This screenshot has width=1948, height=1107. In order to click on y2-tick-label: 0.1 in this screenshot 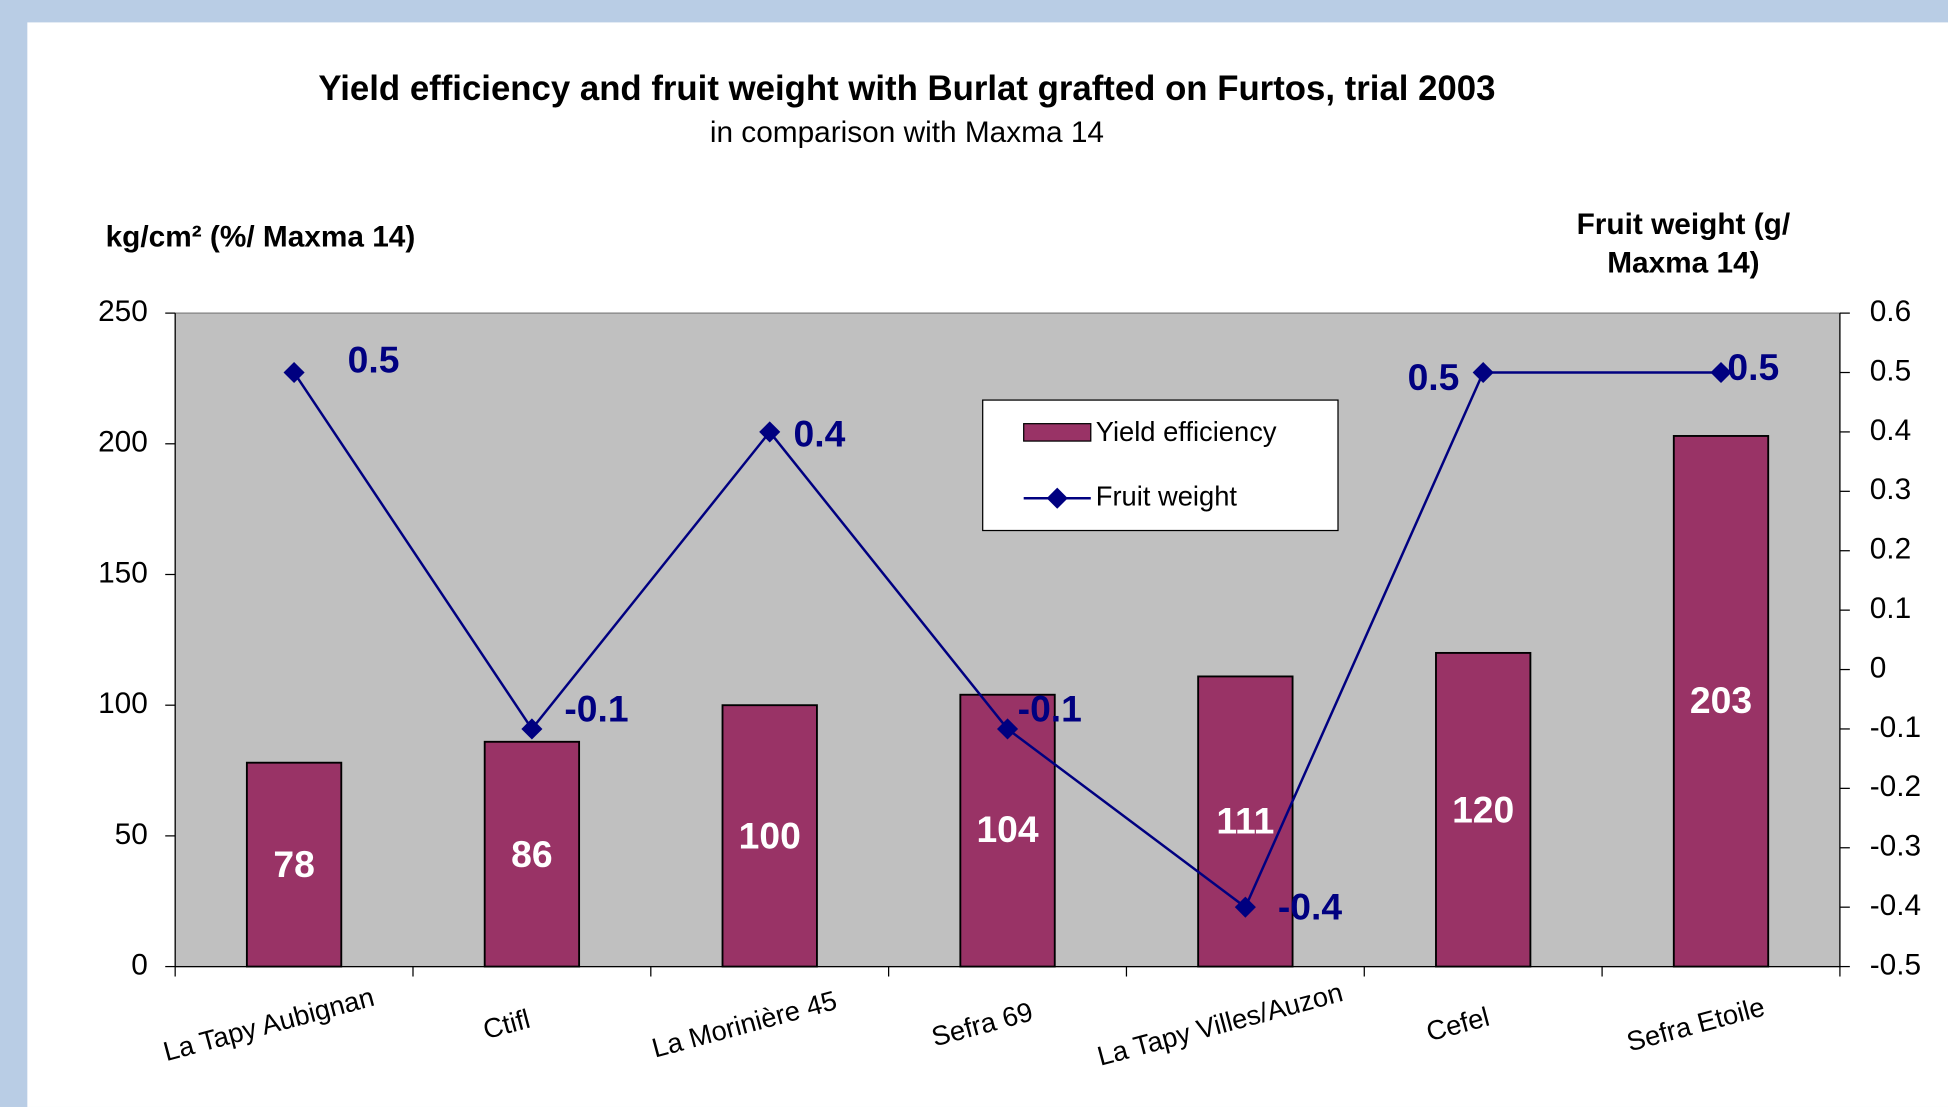, I will do `click(1890, 608)`.